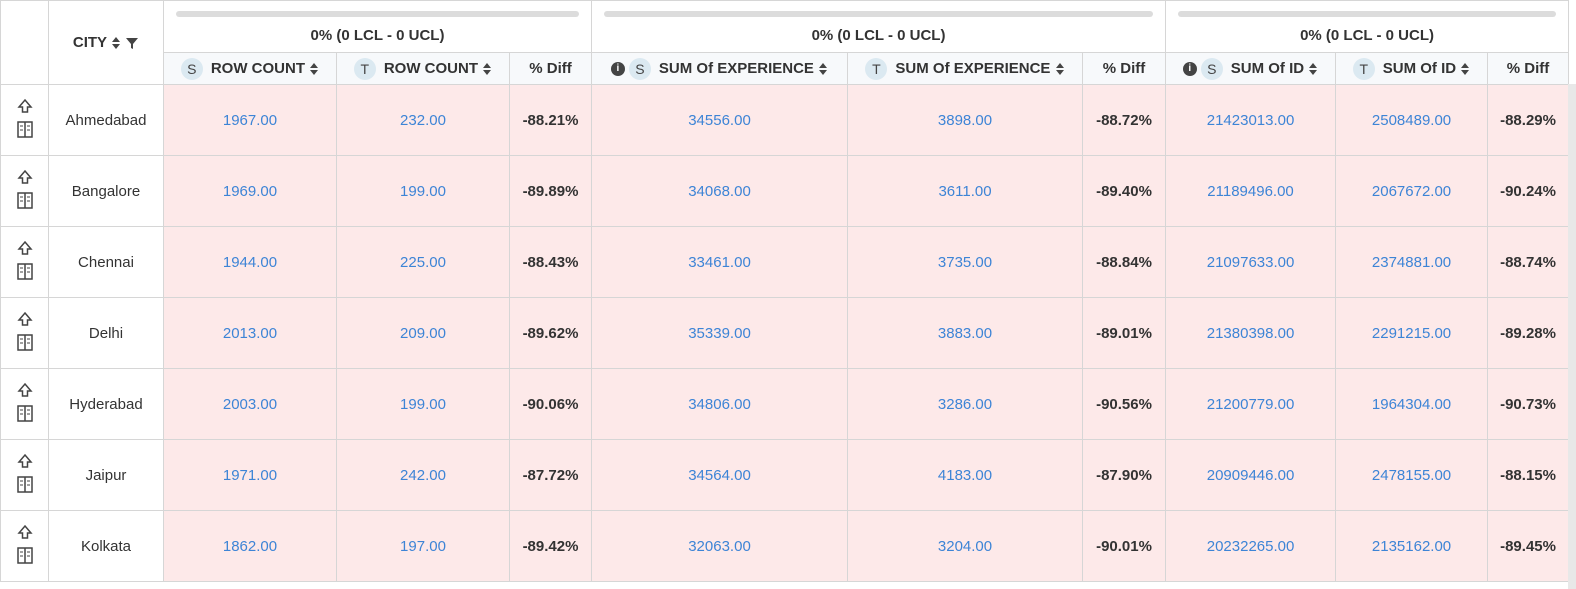  Describe the element at coordinates (879, 14) in the screenshot. I see `group-bar` at that location.